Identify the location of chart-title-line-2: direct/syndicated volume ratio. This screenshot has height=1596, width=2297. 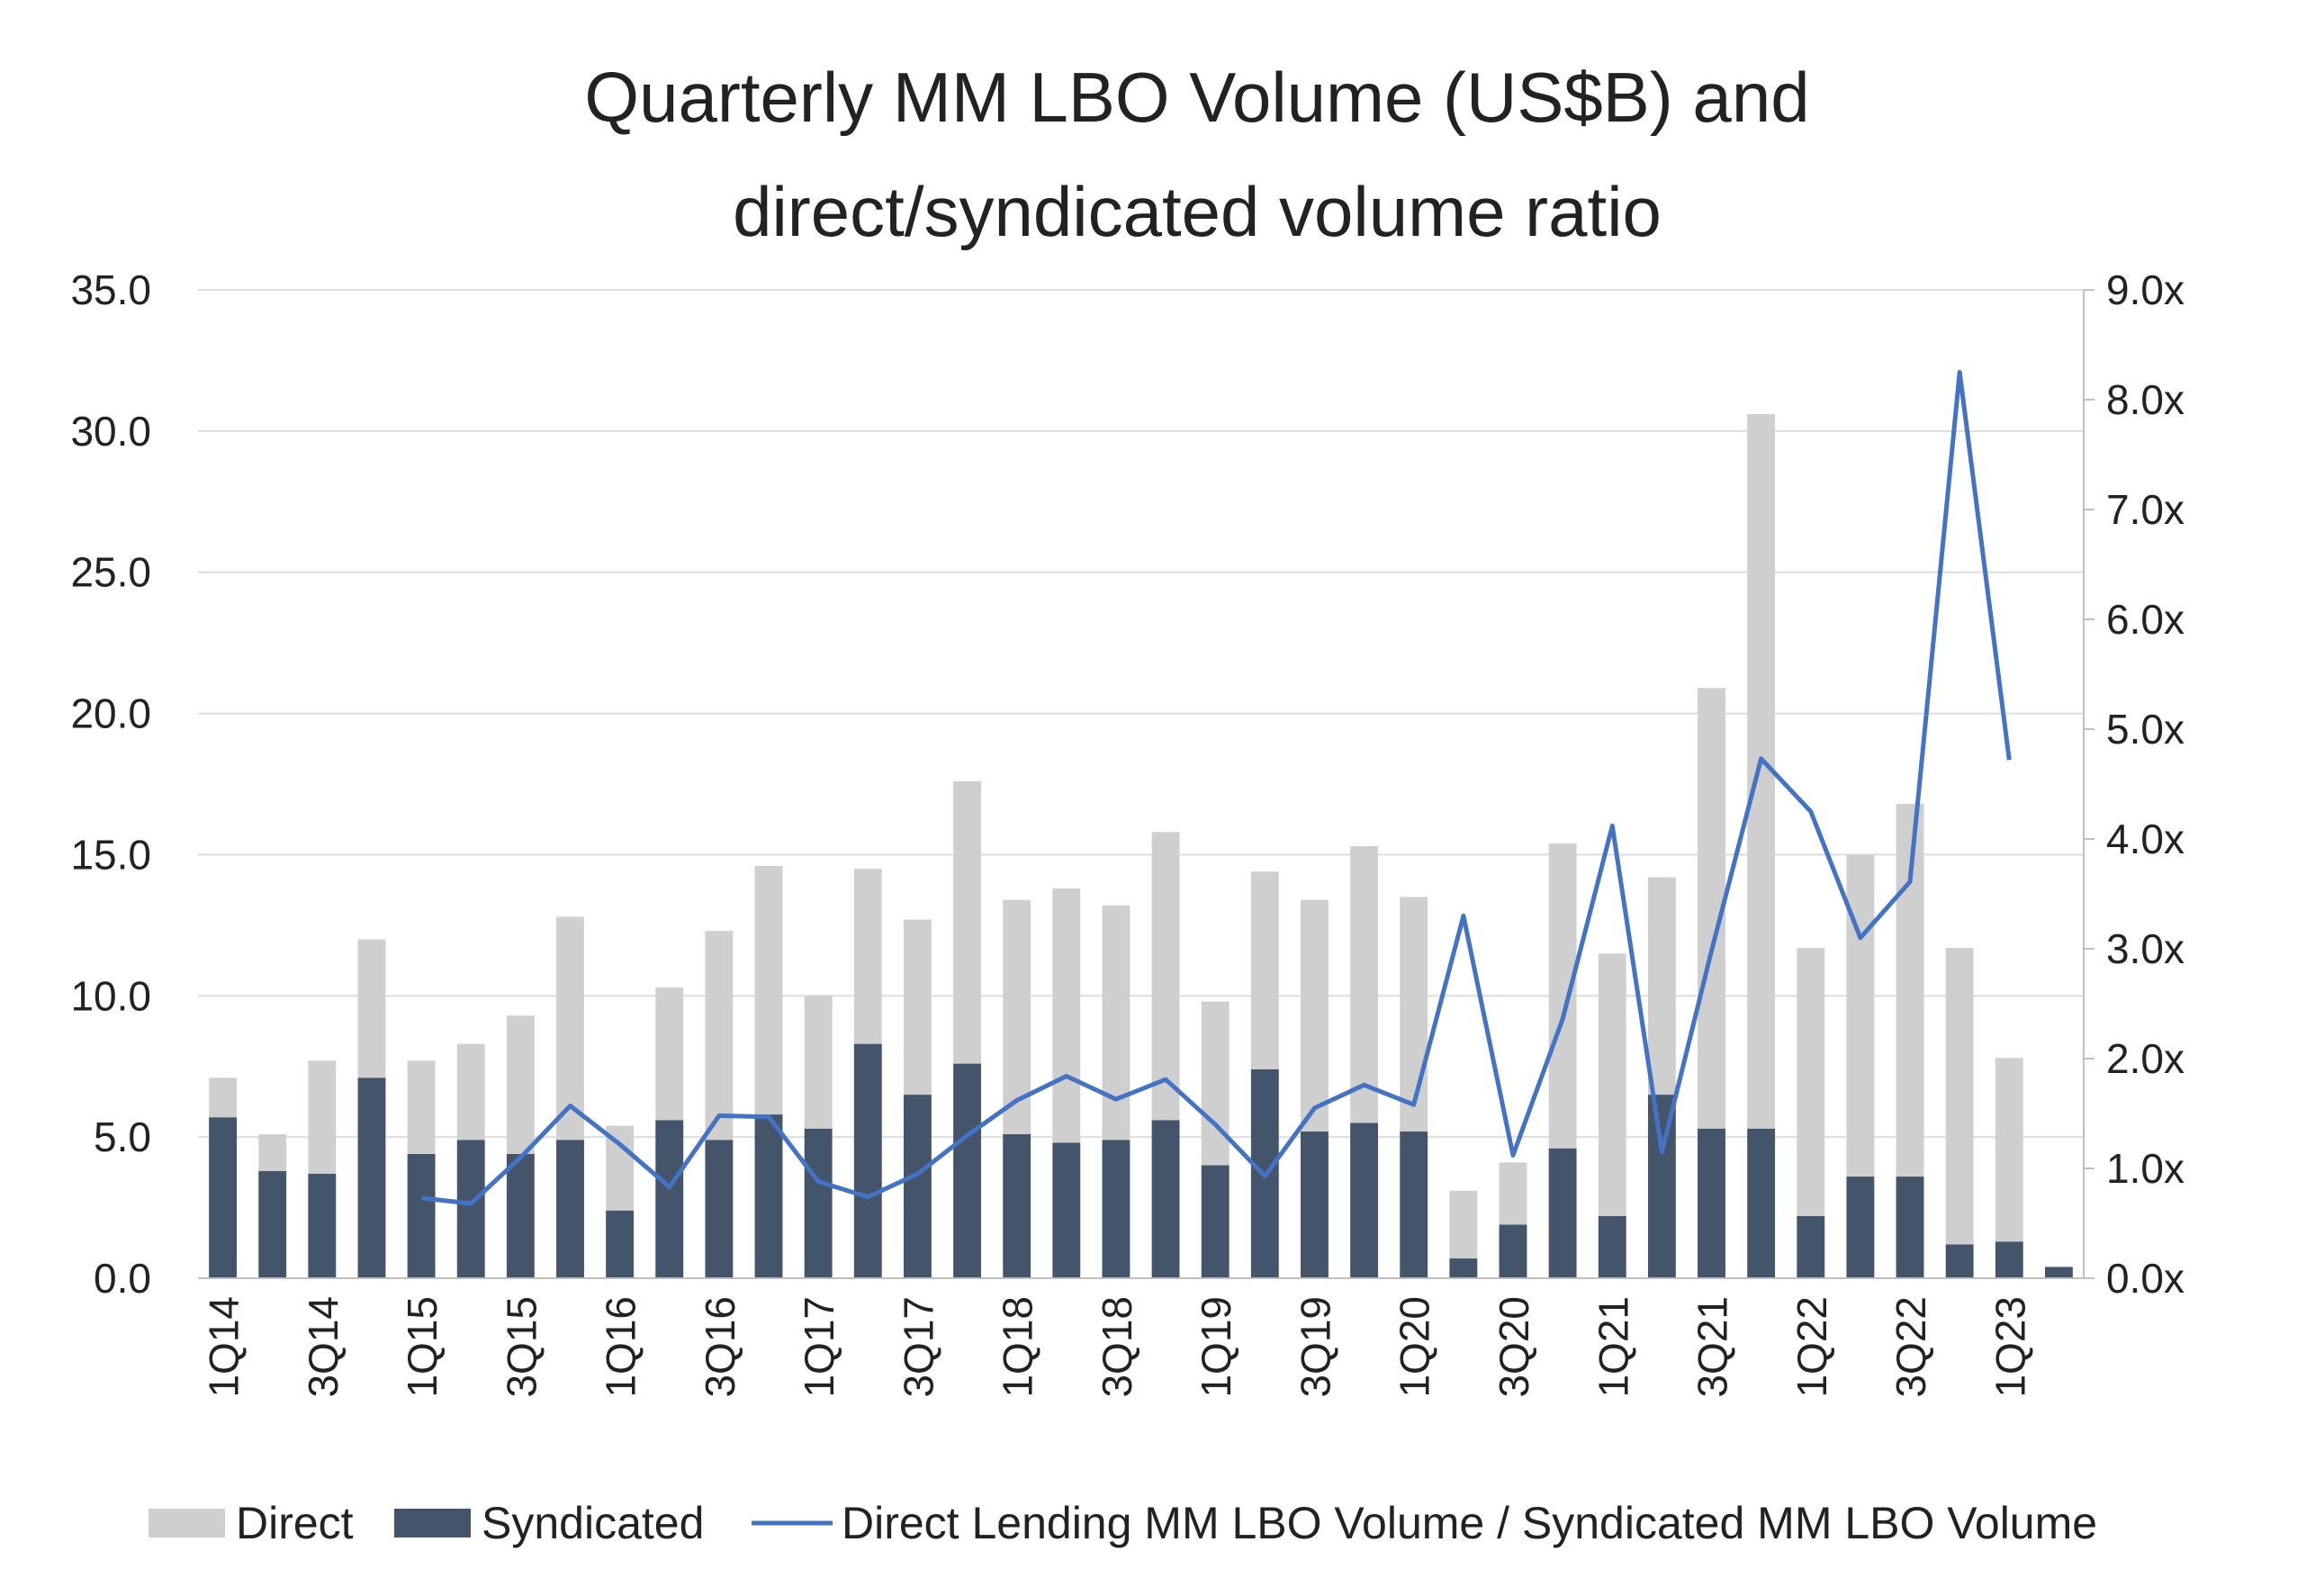
(1197, 211).